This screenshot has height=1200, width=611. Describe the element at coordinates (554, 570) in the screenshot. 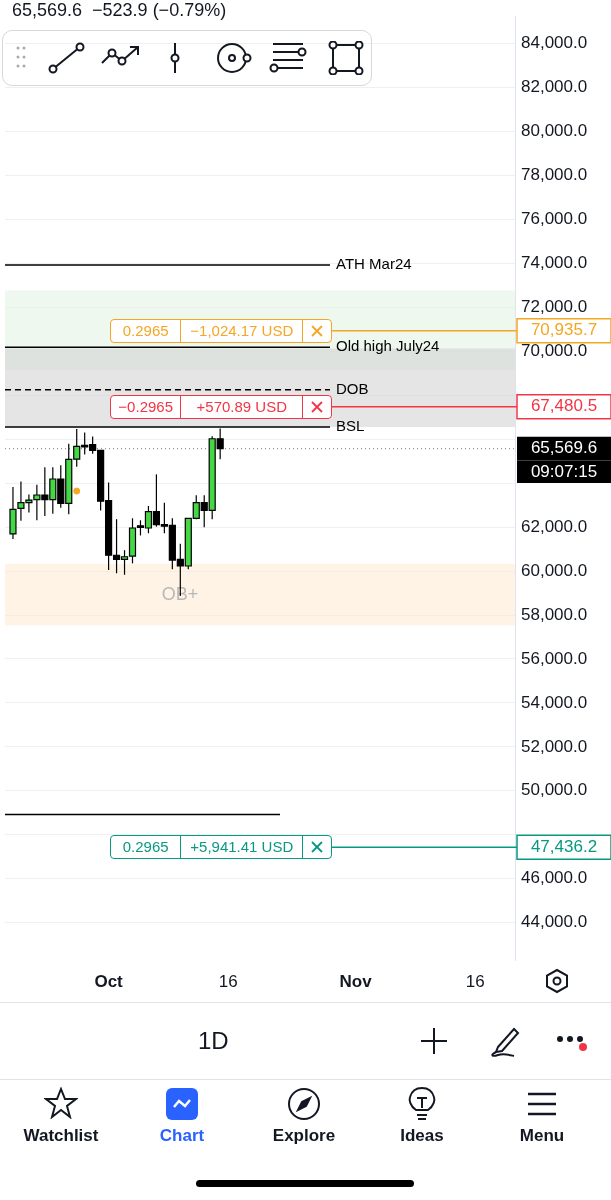

I see `y-tick-label: 60,000.0` at that location.